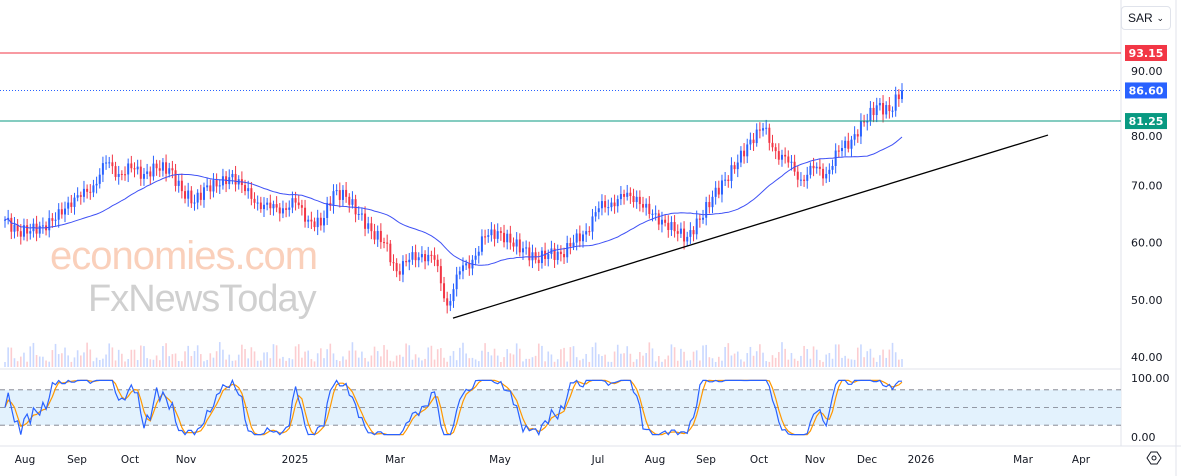  I want to click on time-tick-label: Oct, so click(759, 460).